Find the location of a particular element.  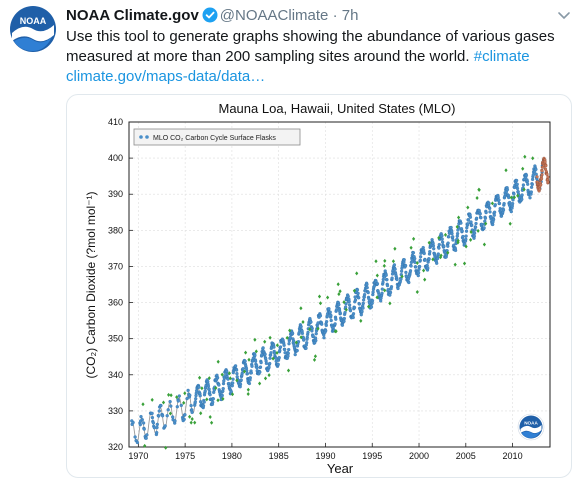

y-axis-ticks: 320 330 340 350 360 370 380 390 400 410 is located at coordinates (120, 284).